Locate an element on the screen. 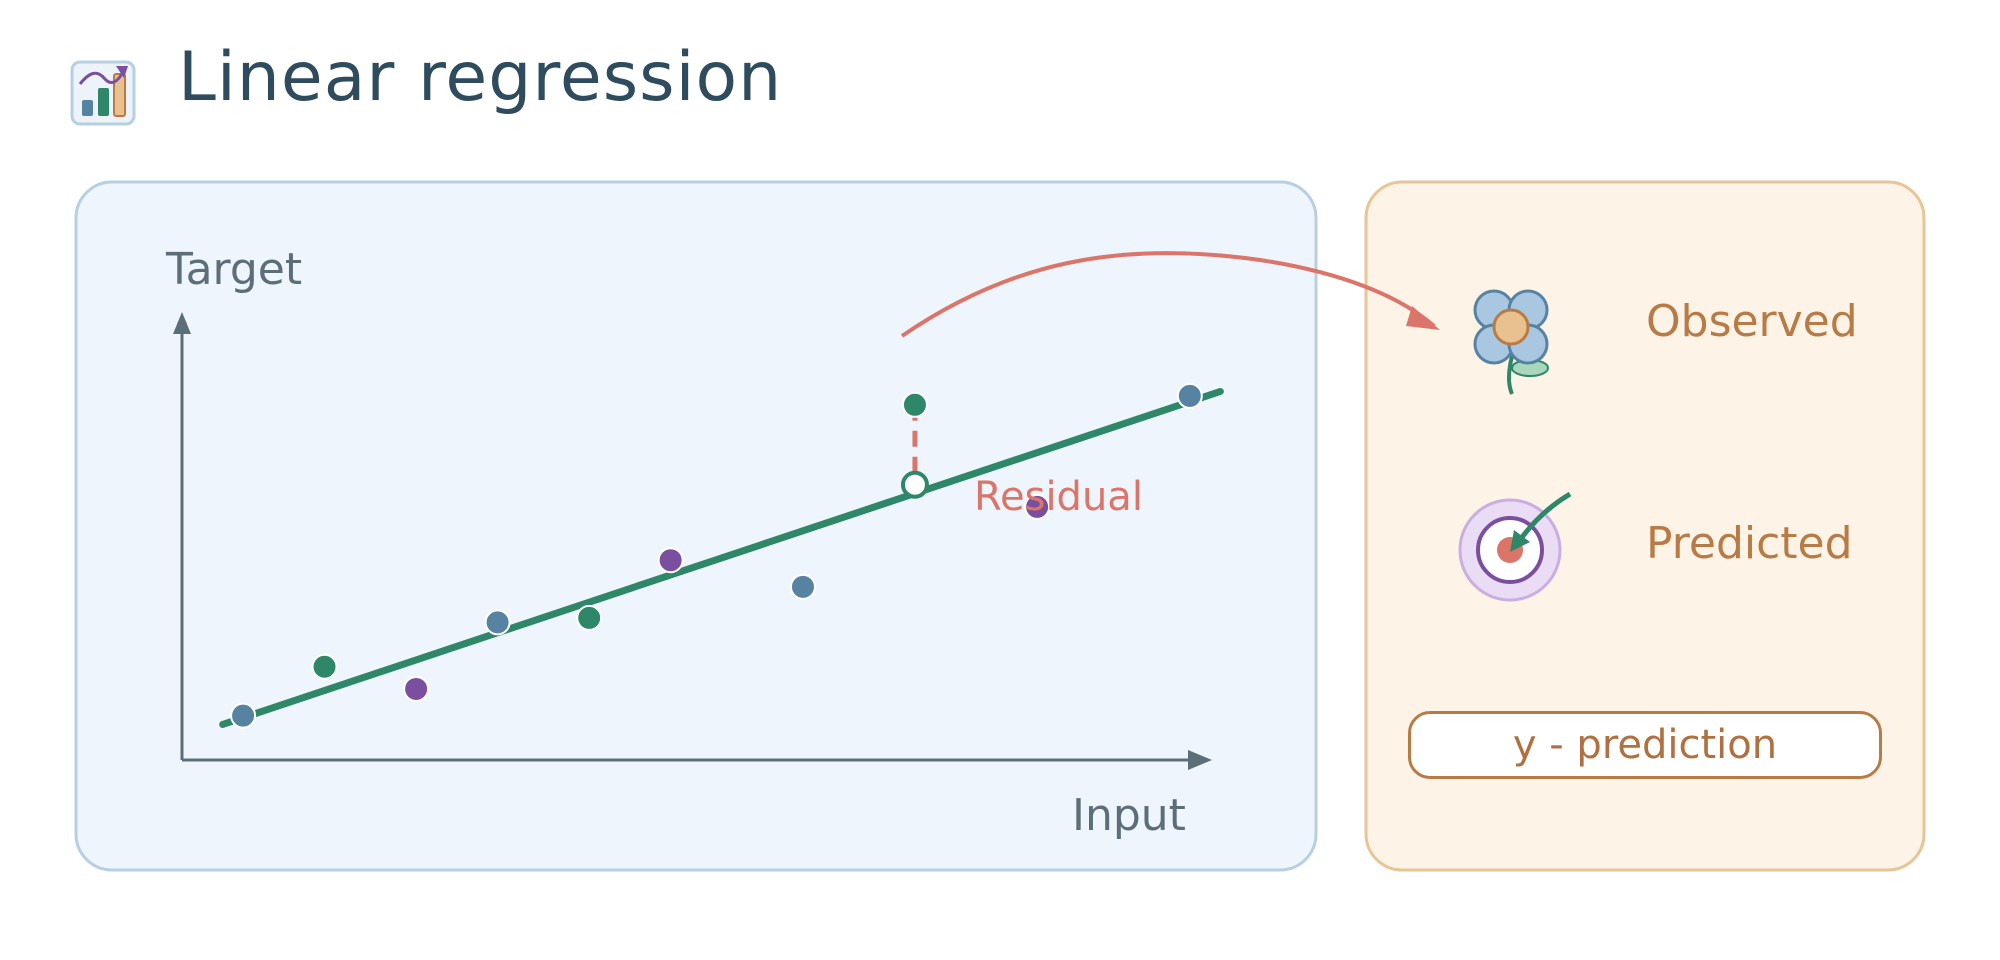 This screenshot has height=960, width=2000. page-title: Linear regression is located at coordinates (480, 77).